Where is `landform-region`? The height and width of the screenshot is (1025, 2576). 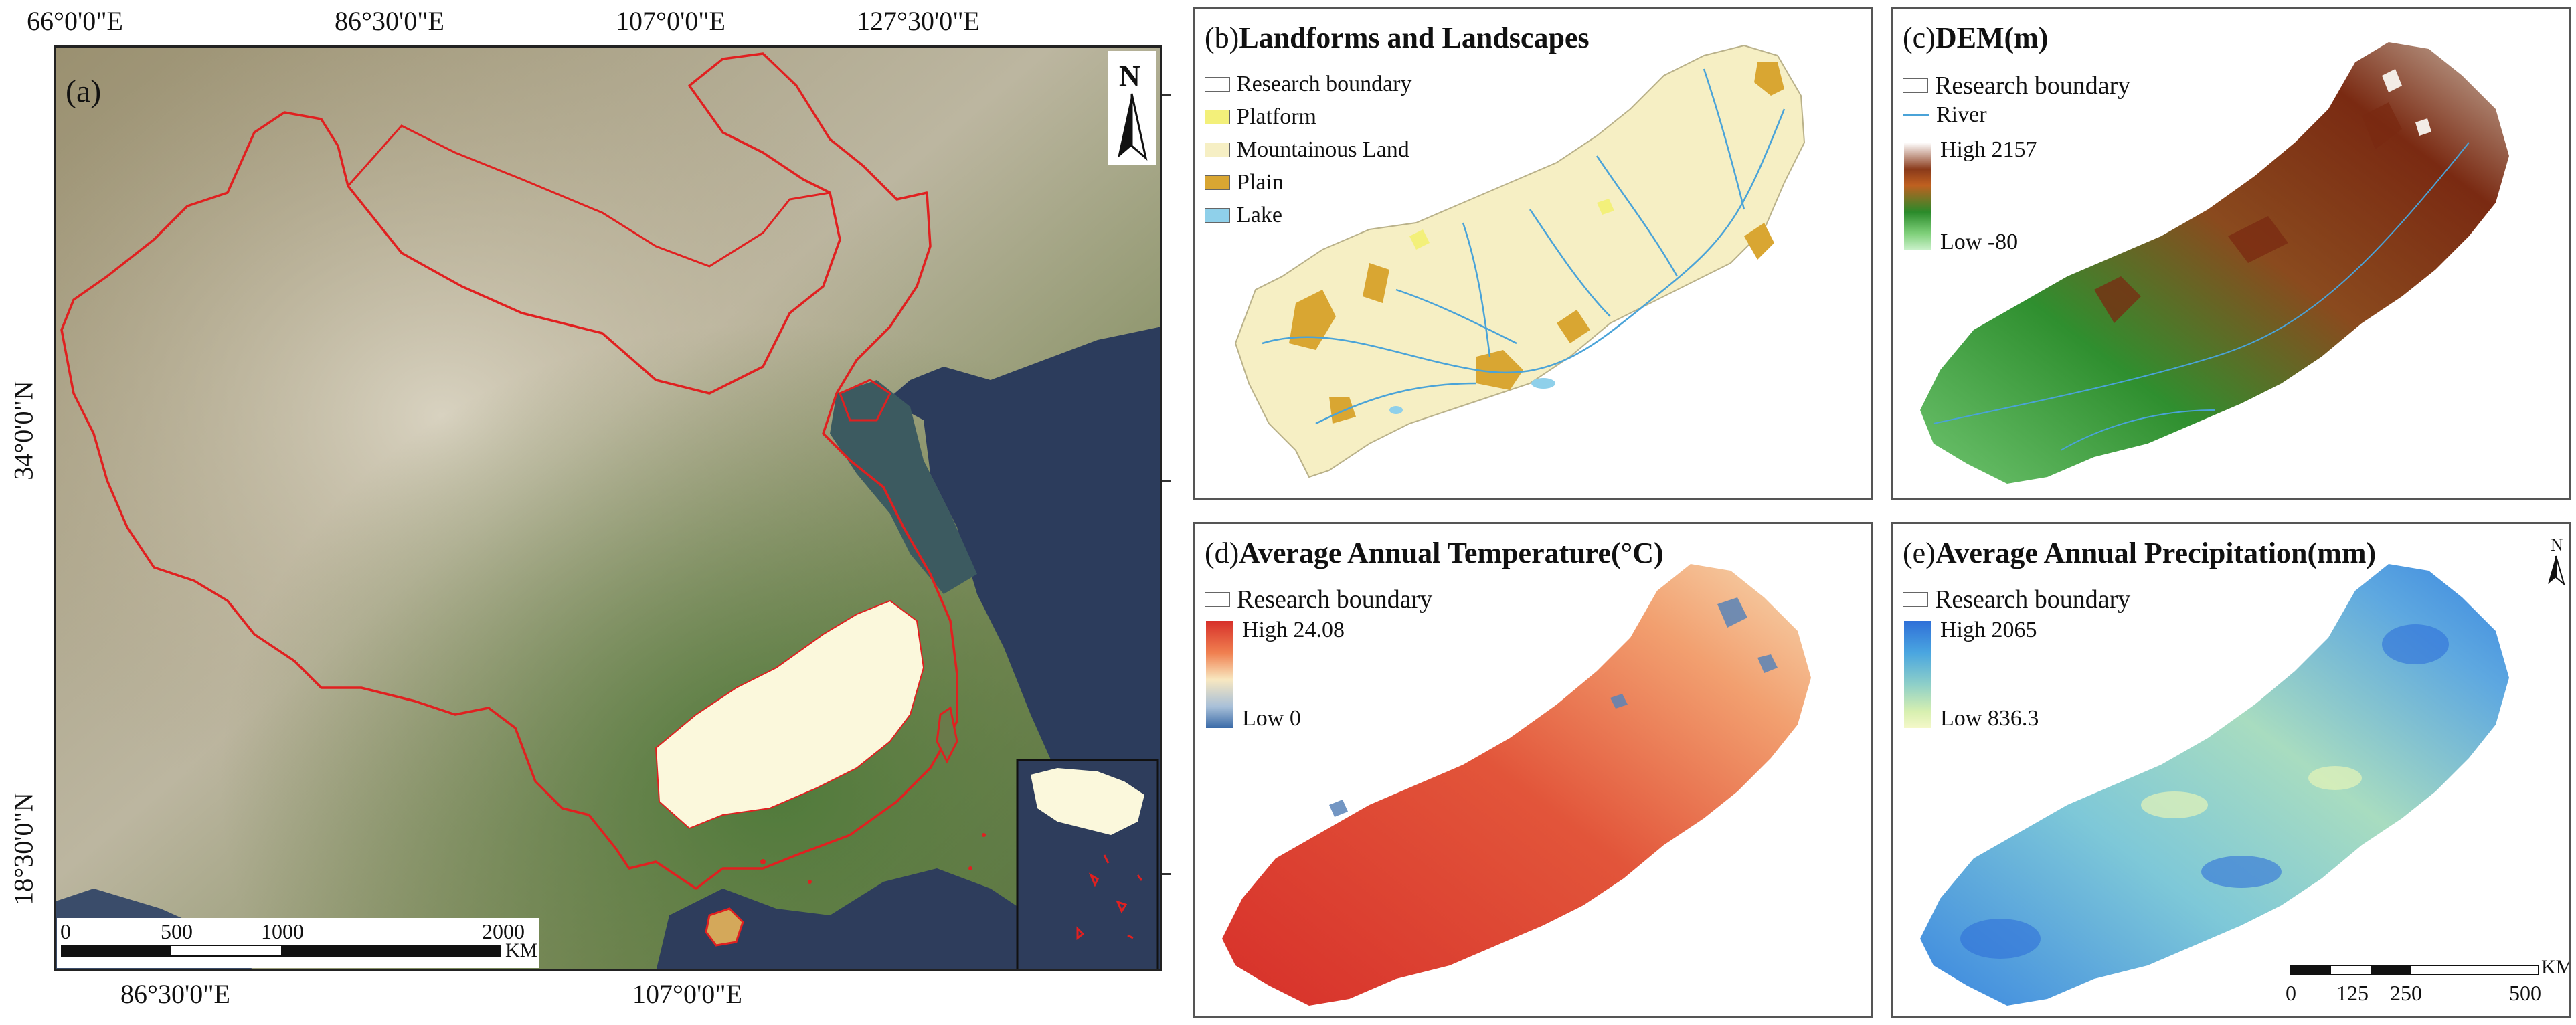
landform-region is located at coordinates (1520, 261).